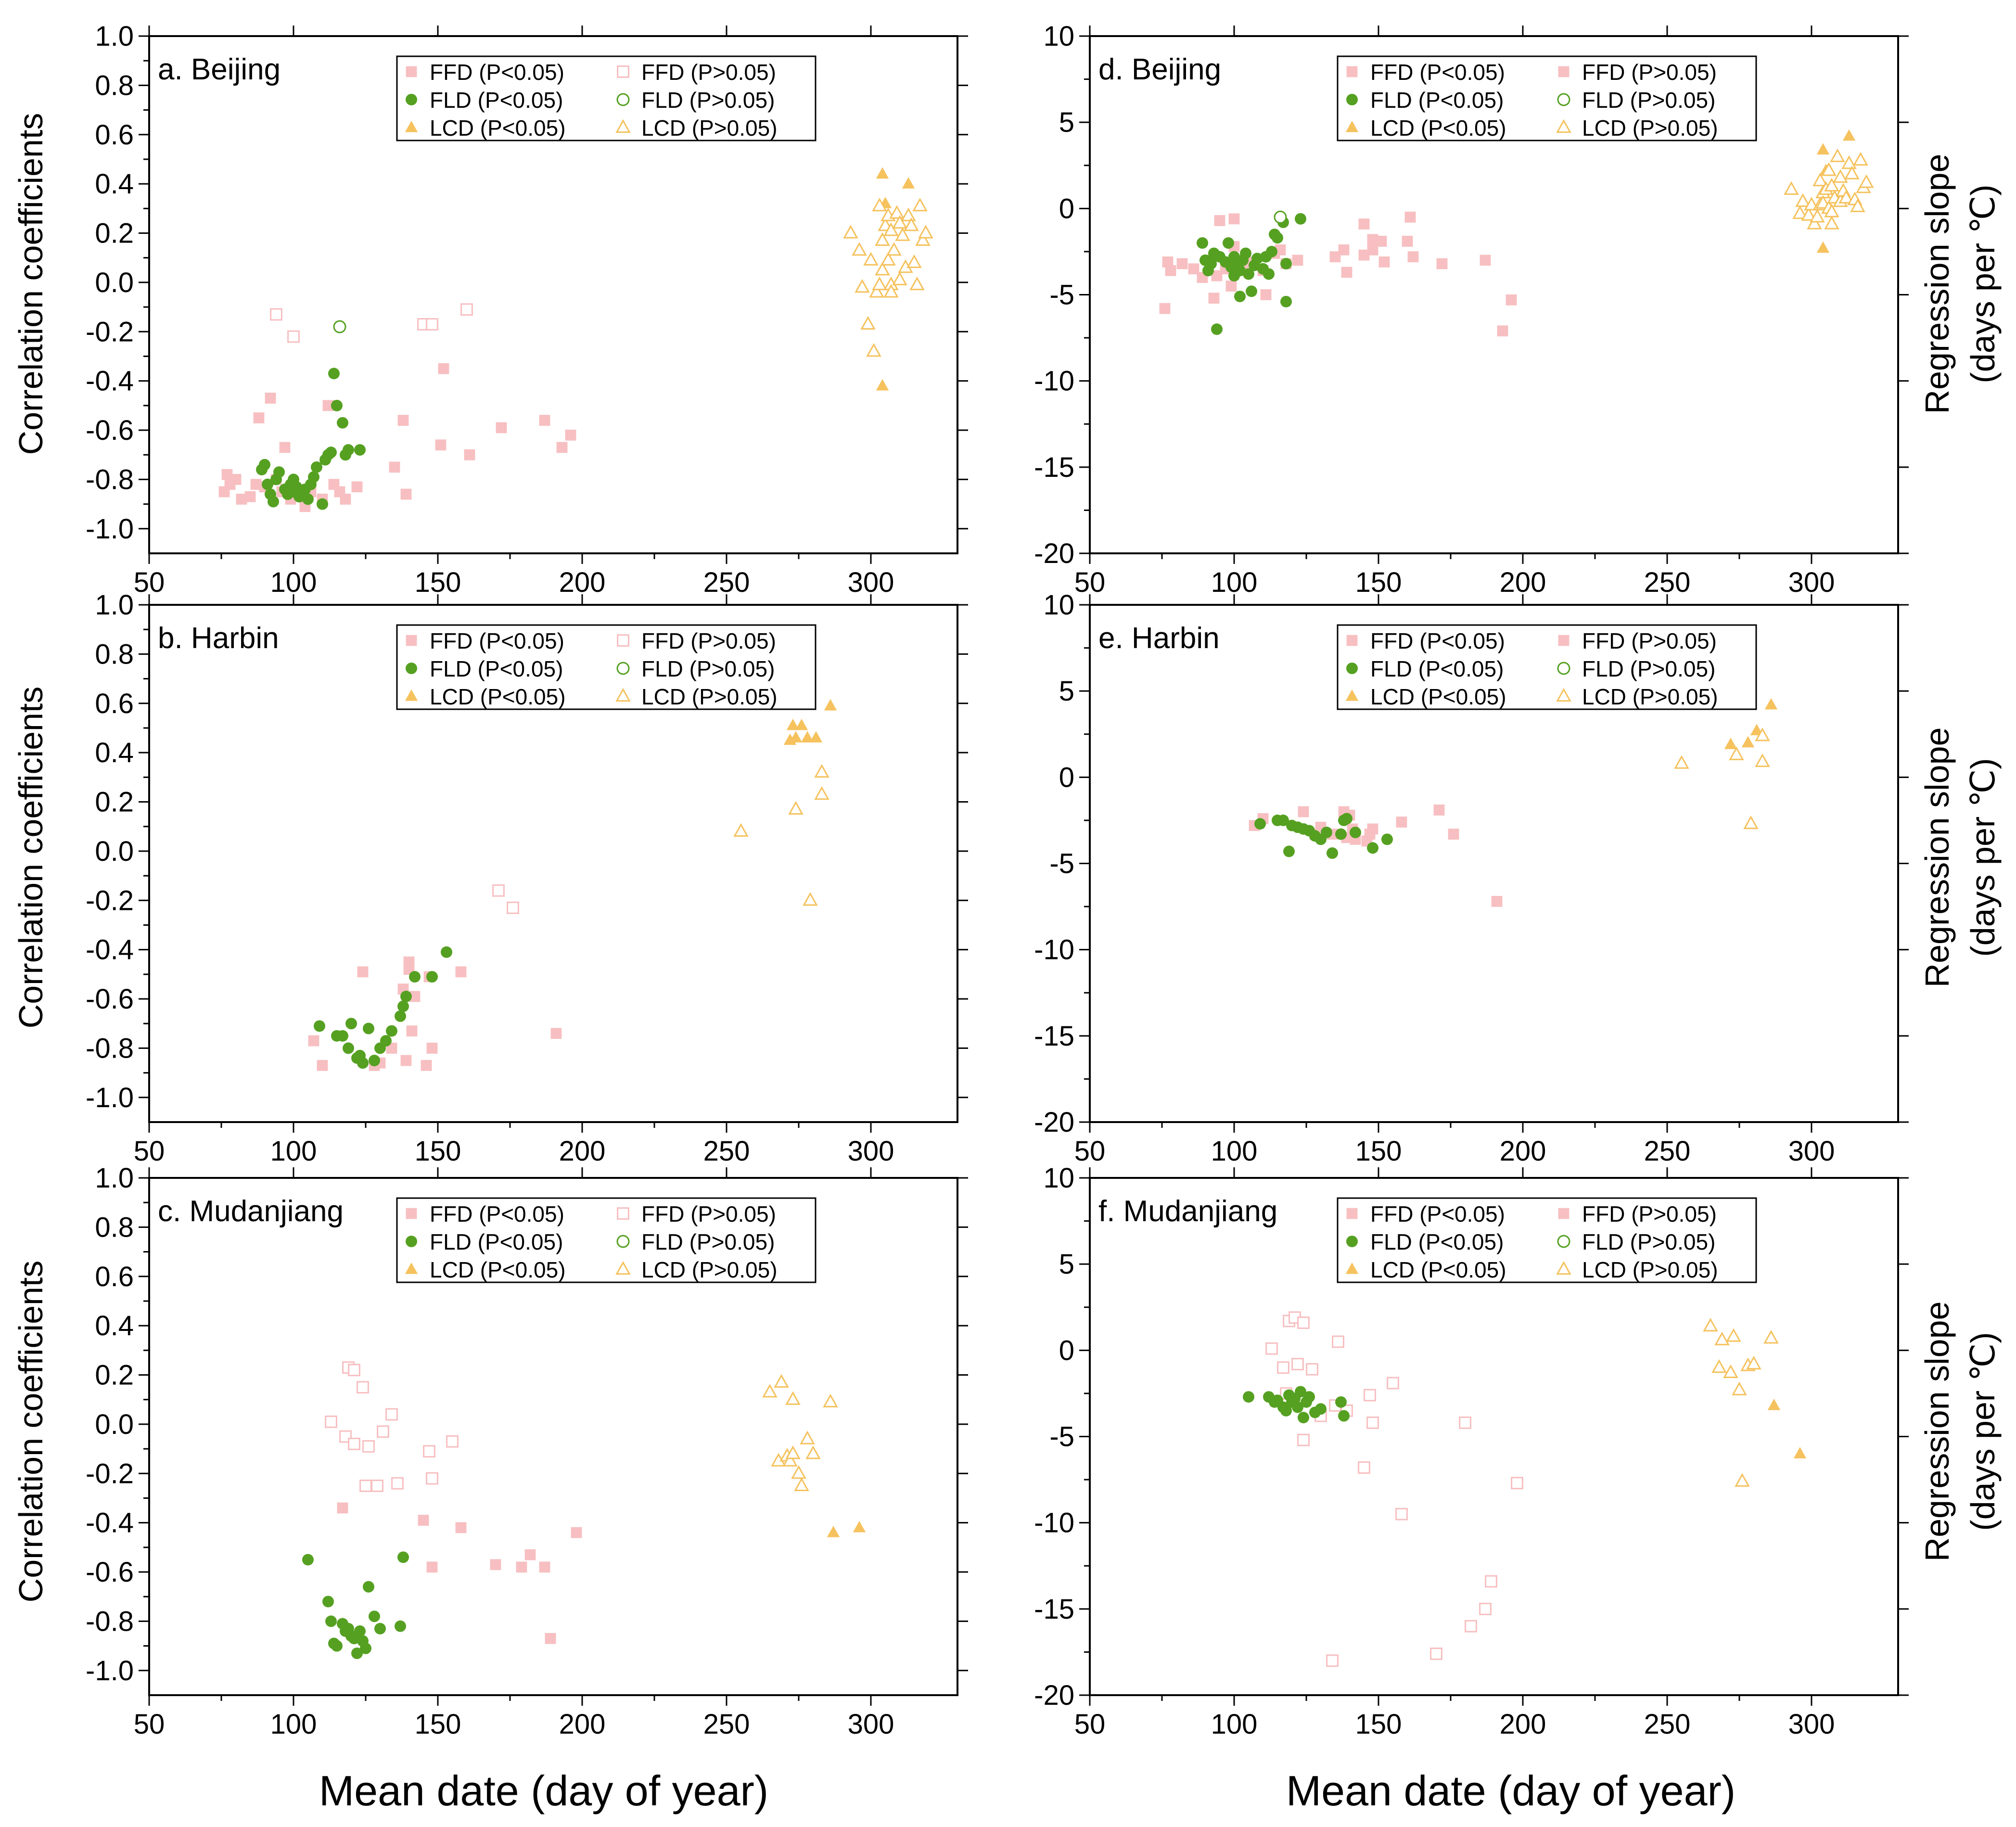 The width and height of the screenshot is (2016, 1827). What do you see at coordinates (1437, 1214) in the screenshot?
I see `legend-label: FFD (P<0.05)` at bounding box center [1437, 1214].